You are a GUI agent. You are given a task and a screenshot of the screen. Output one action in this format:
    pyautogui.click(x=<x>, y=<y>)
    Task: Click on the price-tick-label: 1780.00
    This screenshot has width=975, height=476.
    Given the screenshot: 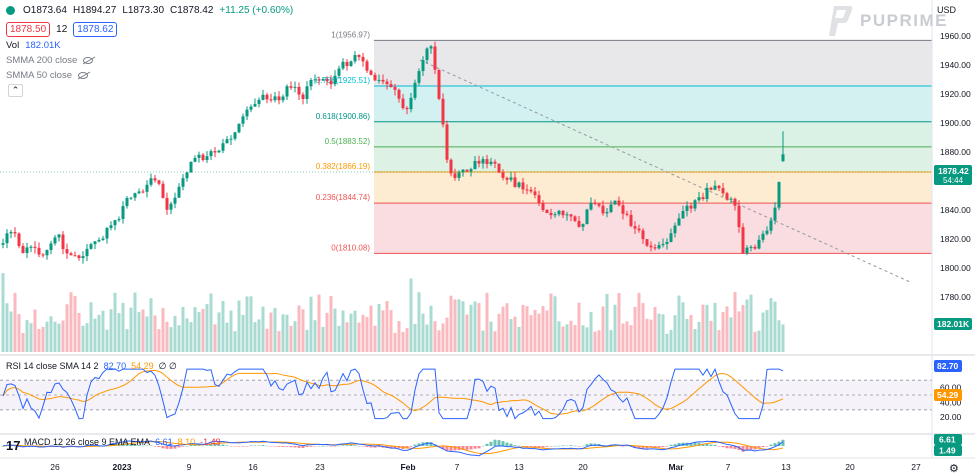 What is the action you would take?
    pyautogui.click(x=955, y=297)
    